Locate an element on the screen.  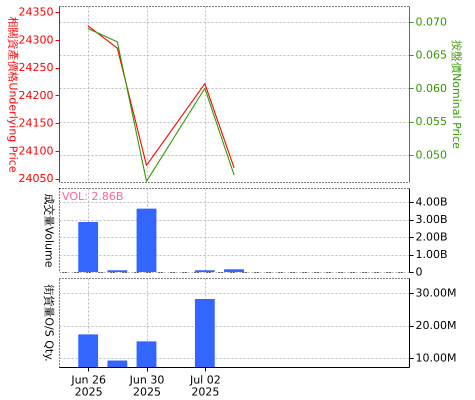
y-tick-label: 24200 is located at coordinates (36, 95).